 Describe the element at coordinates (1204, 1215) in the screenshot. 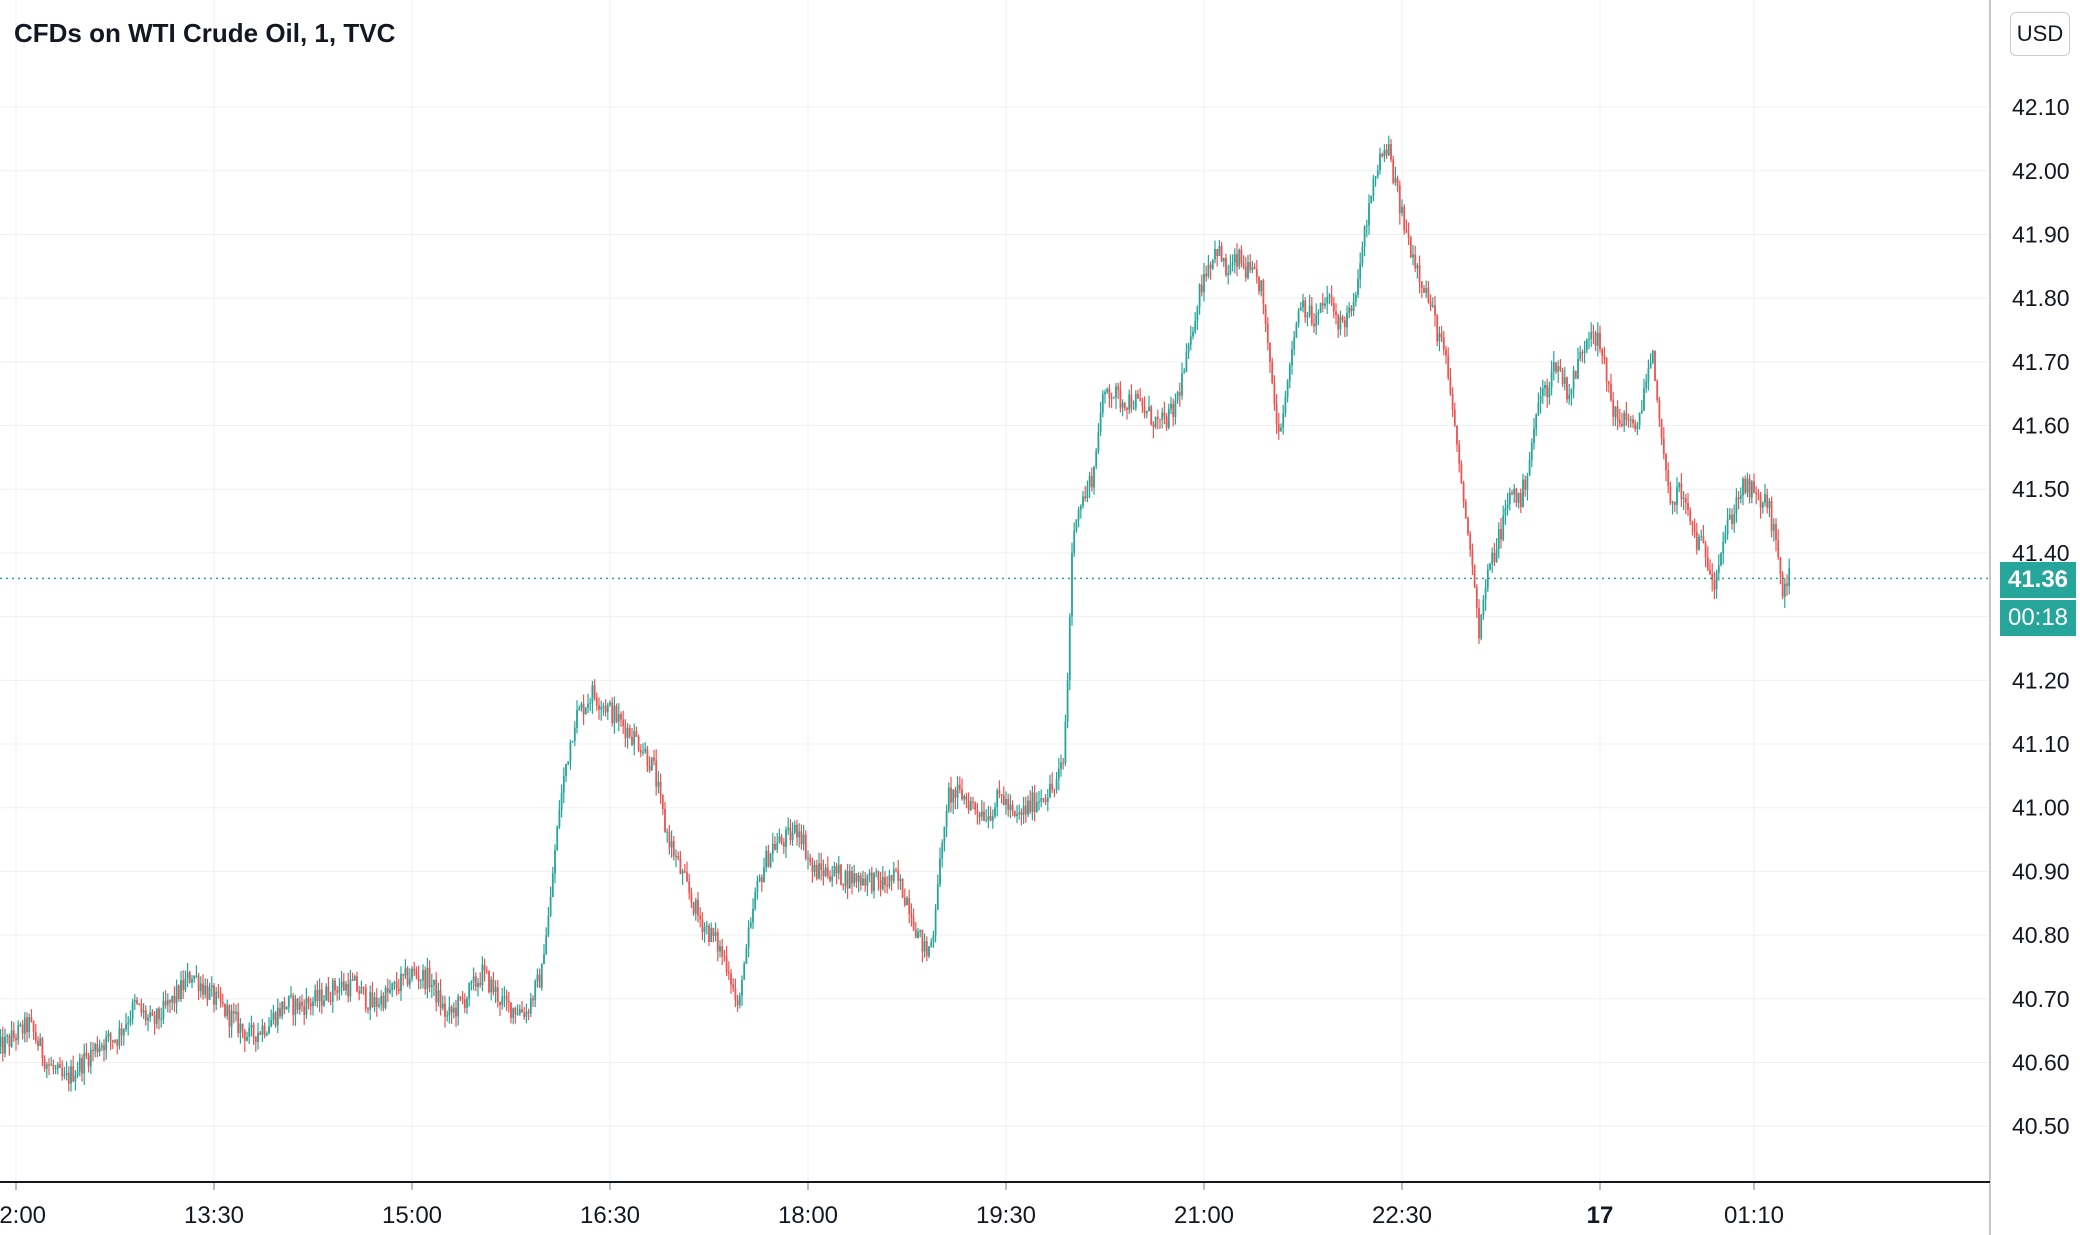

I see `x-tick-label: 21:00` at that location.